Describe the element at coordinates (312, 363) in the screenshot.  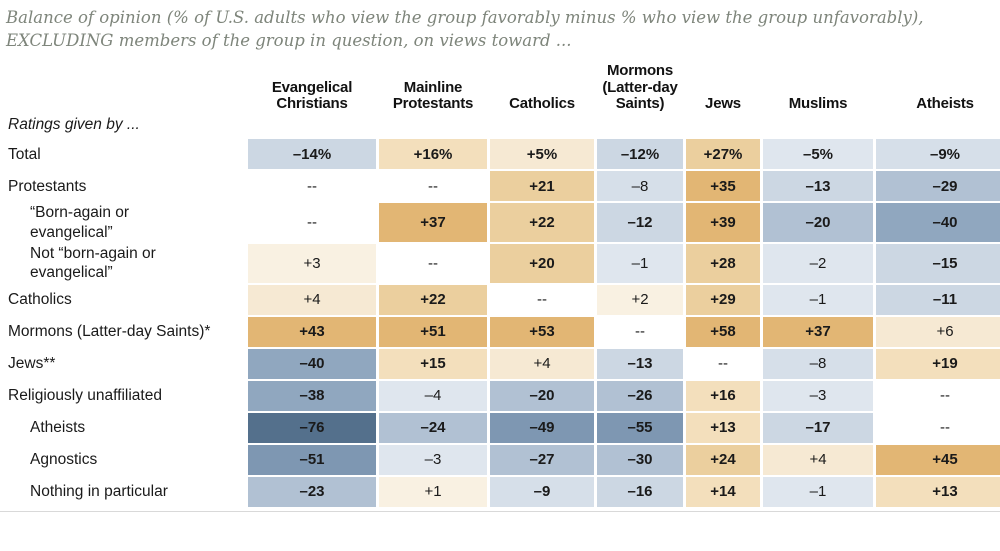
I see `value-cell: –40` at that location.